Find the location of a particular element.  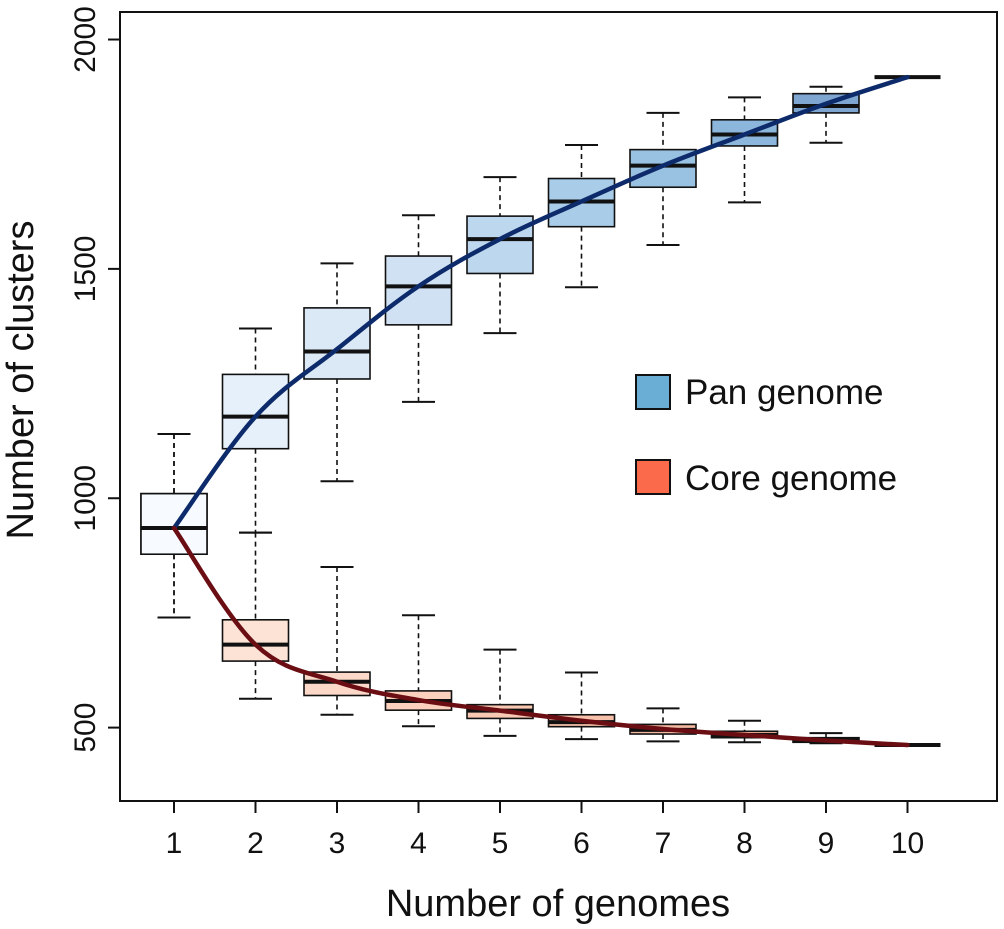

x-tick-label-8: 8 is located at coordinates (744, 843).